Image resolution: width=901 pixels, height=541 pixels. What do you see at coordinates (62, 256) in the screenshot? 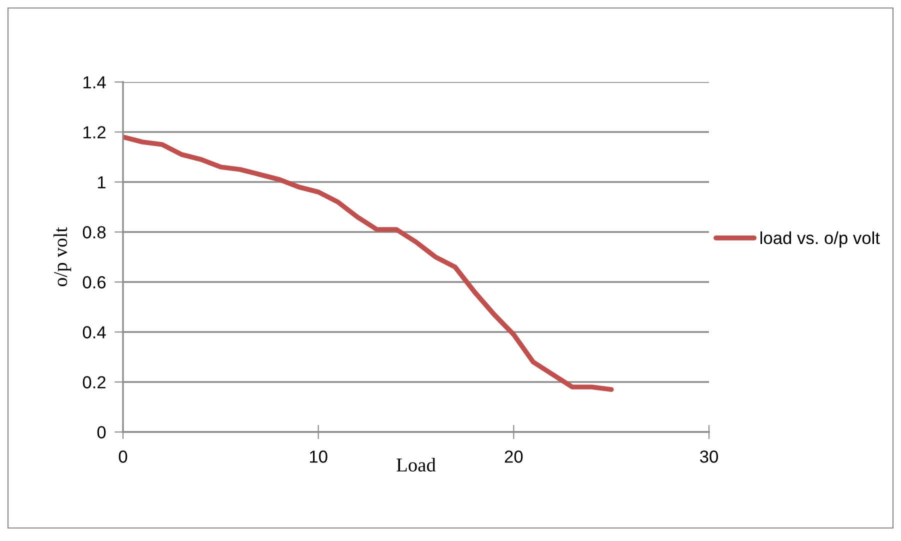
I see `y-axis-title: o/p volt` at bounding box center [62, 256].